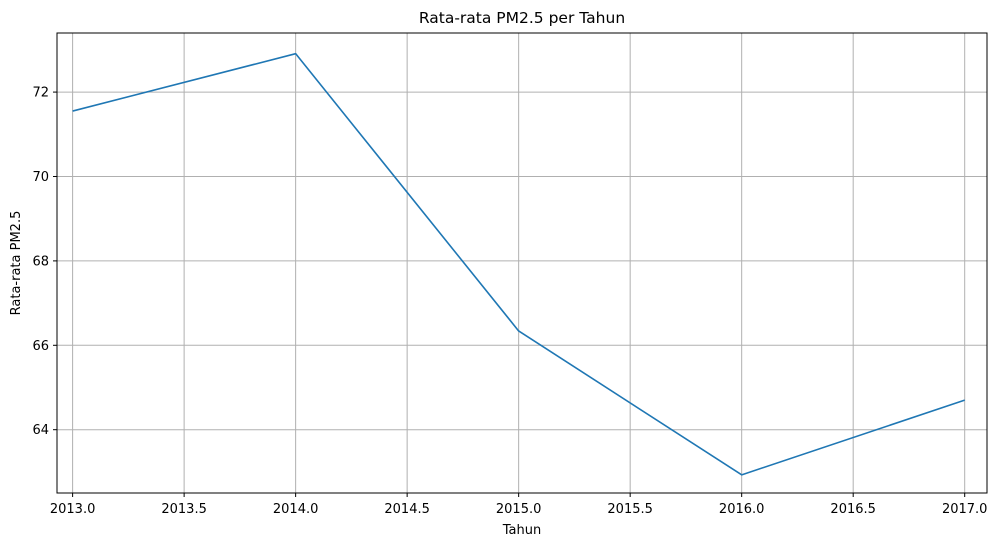 This screenshot has width=997, height=547. Describe the element at coordinates (407, 509) in the screenshot. I see `x-tick-label: 2014.5` at that location.